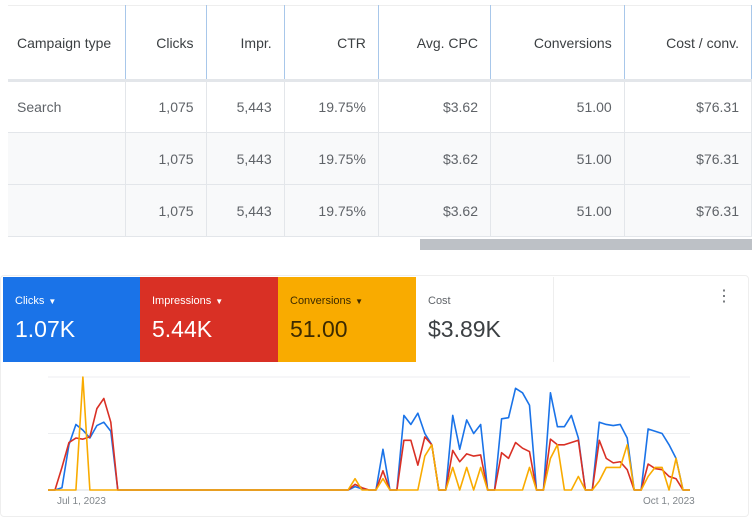 The width and height of the screenshot is (755, 518). Describe the element at coordinates (331, 43) in the screenshot. I see `col-ctr: CTR` at that location.